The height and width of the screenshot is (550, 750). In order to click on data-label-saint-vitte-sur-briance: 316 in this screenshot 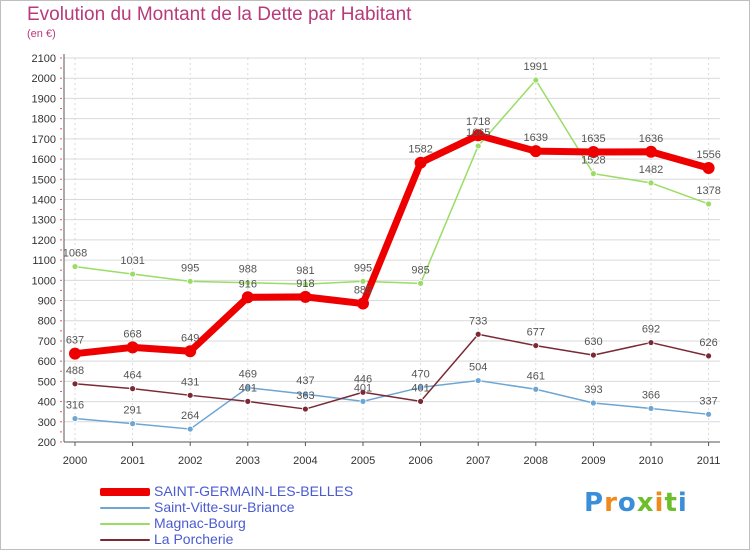, I will do `click(75, 406)`.